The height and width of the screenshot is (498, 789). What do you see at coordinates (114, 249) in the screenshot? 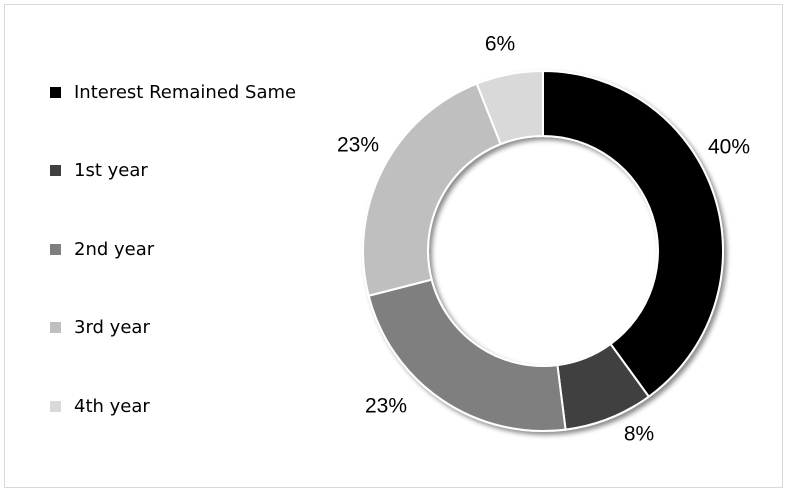
I see `legend-label: 2nd year` at bounding box center [114, 249].